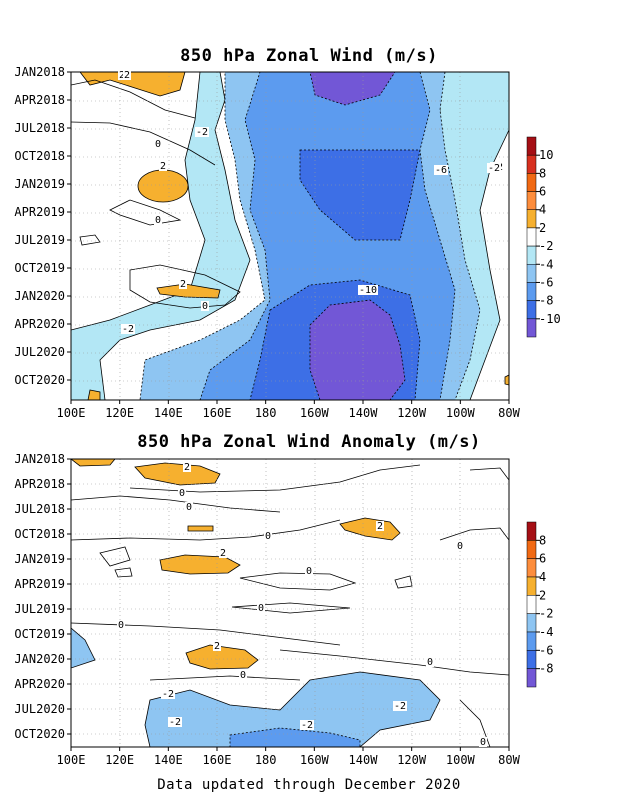 Image resolution: width=618 pixels, height=800 pixels. I want to click on top-y-tick-label: APR2020, so click(39, 324).